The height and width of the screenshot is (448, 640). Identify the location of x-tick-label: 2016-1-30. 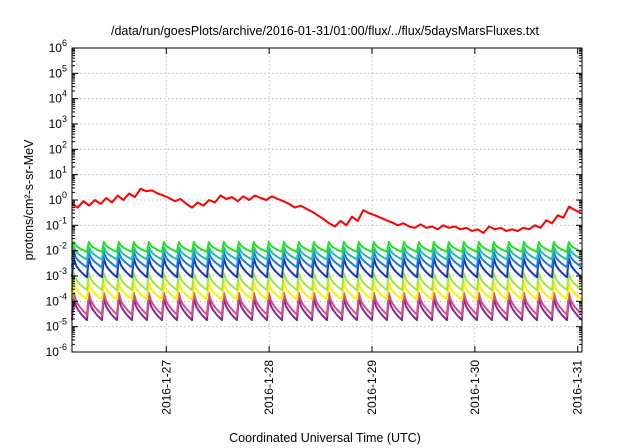
(475, 387).